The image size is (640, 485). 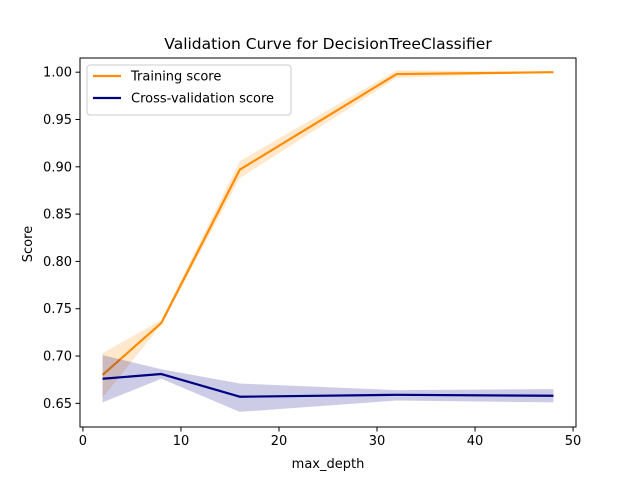 What do you see at coordinates (330, 438) in the screenshot?
I see `x-axis: 0 10 20 30 40 50` at bounding box center [330, 438].